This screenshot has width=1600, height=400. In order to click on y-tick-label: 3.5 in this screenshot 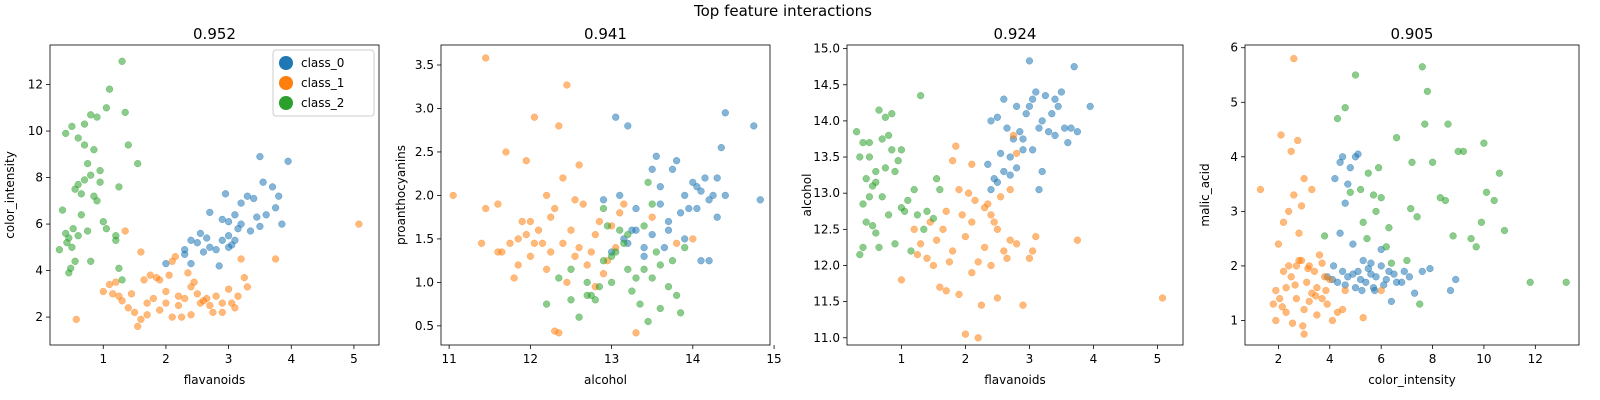, I will do `click(424, 65)`.